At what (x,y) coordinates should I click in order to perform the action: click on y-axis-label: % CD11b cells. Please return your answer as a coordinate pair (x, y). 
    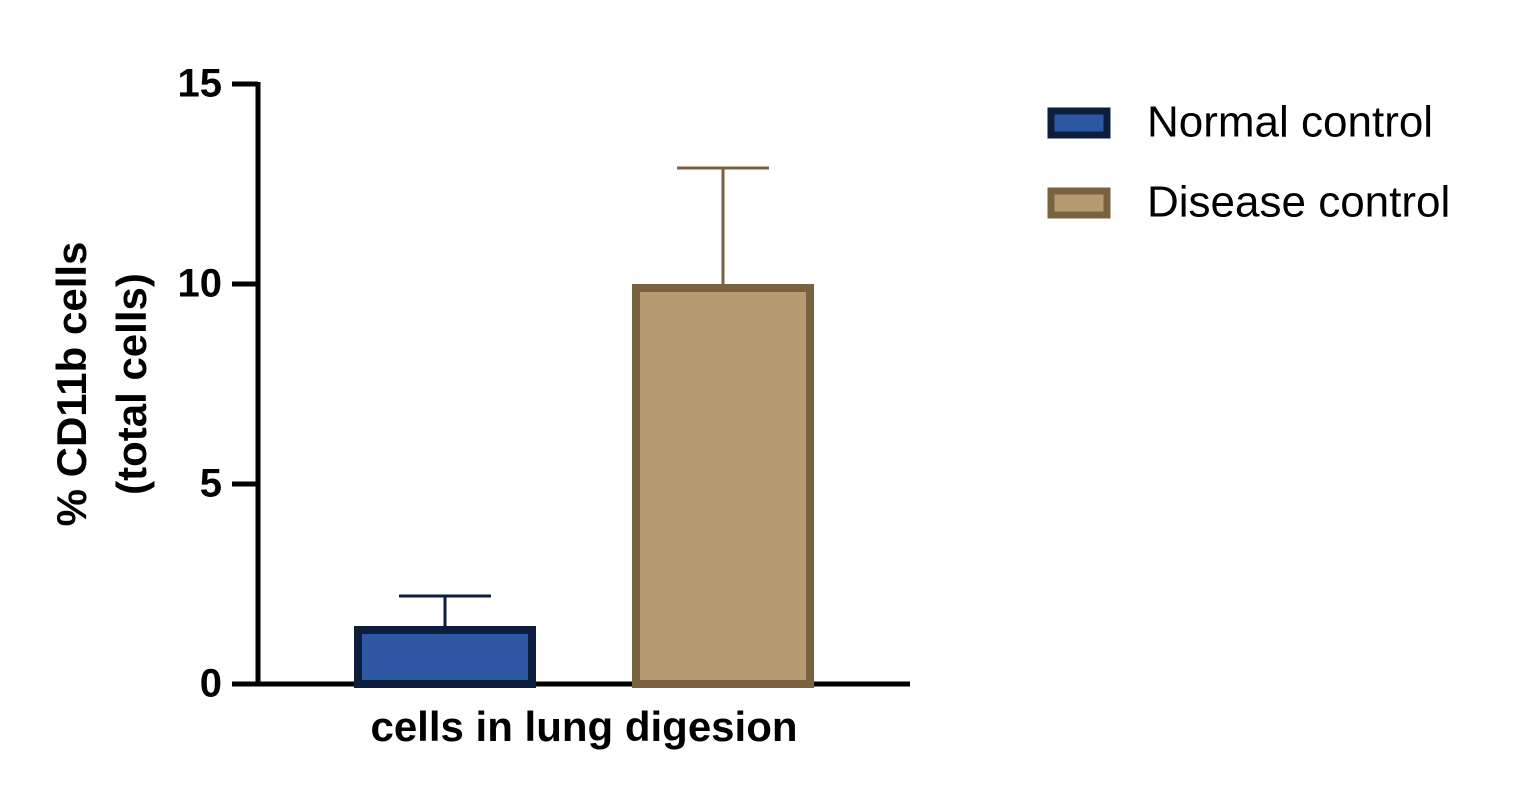
    Looking at the image, I should click on (71, 384).